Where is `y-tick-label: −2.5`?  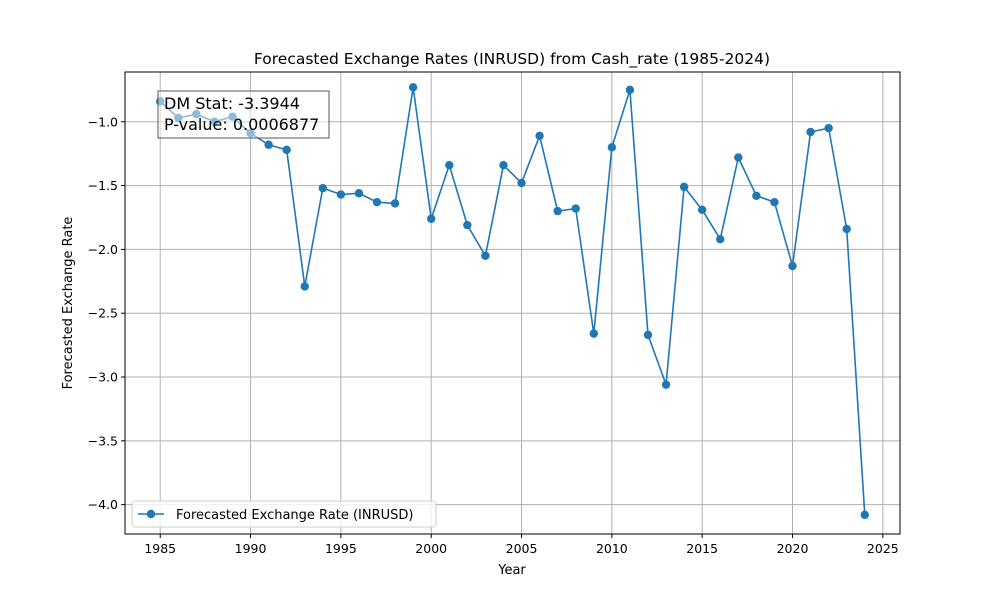
y-tick-label: −2.5 is located at coordinates (103, 313).